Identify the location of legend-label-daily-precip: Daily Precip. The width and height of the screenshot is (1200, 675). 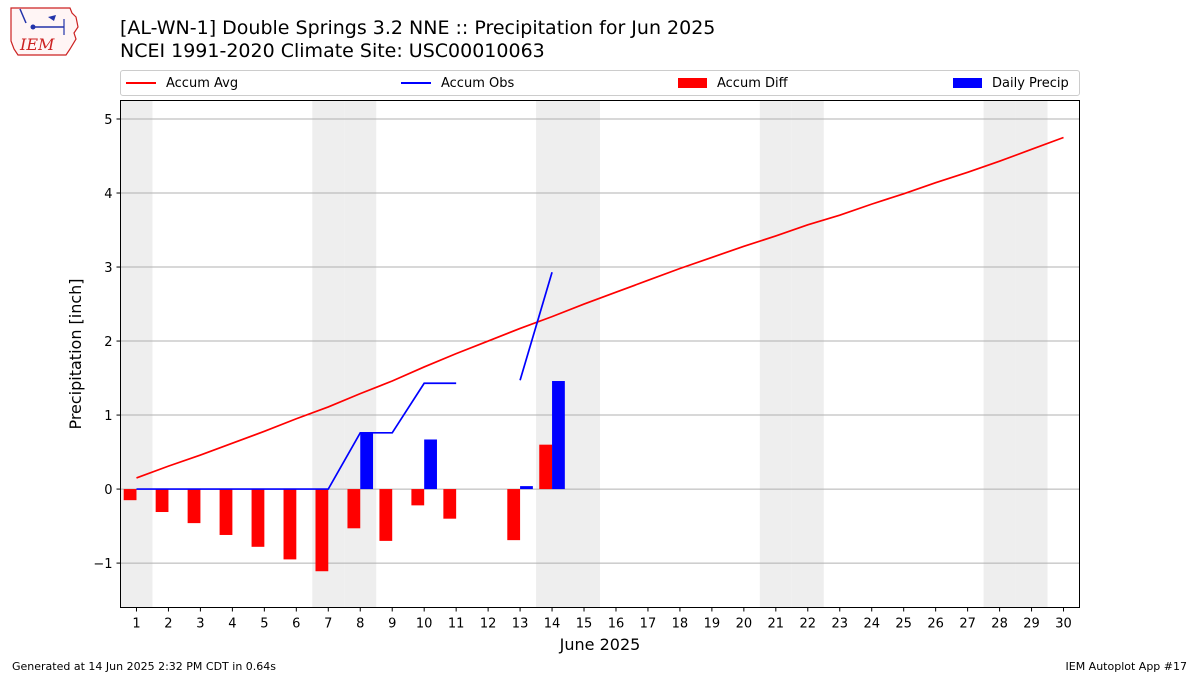
(1030, 83).